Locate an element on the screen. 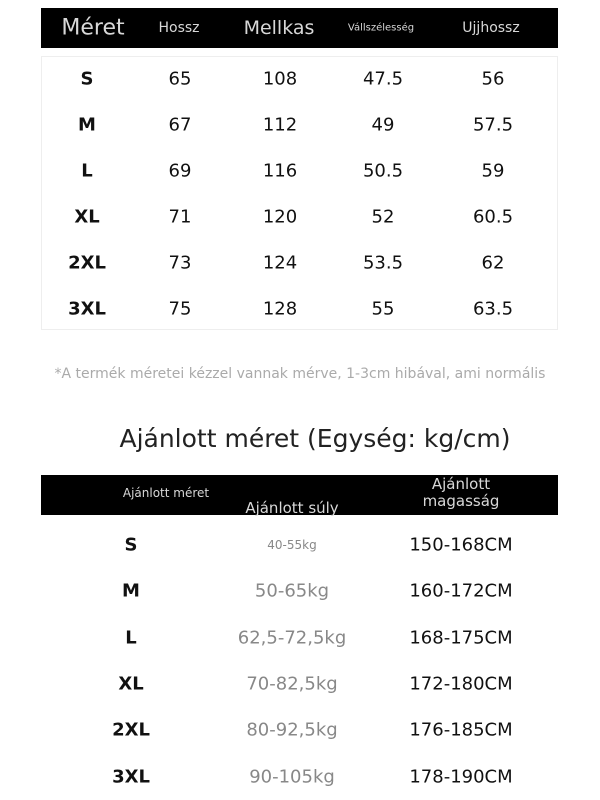 This screenshot has height=800, width=600. table-row: 2XL 80-92,5kg 176-185CM is located at coordinates (300, 730).